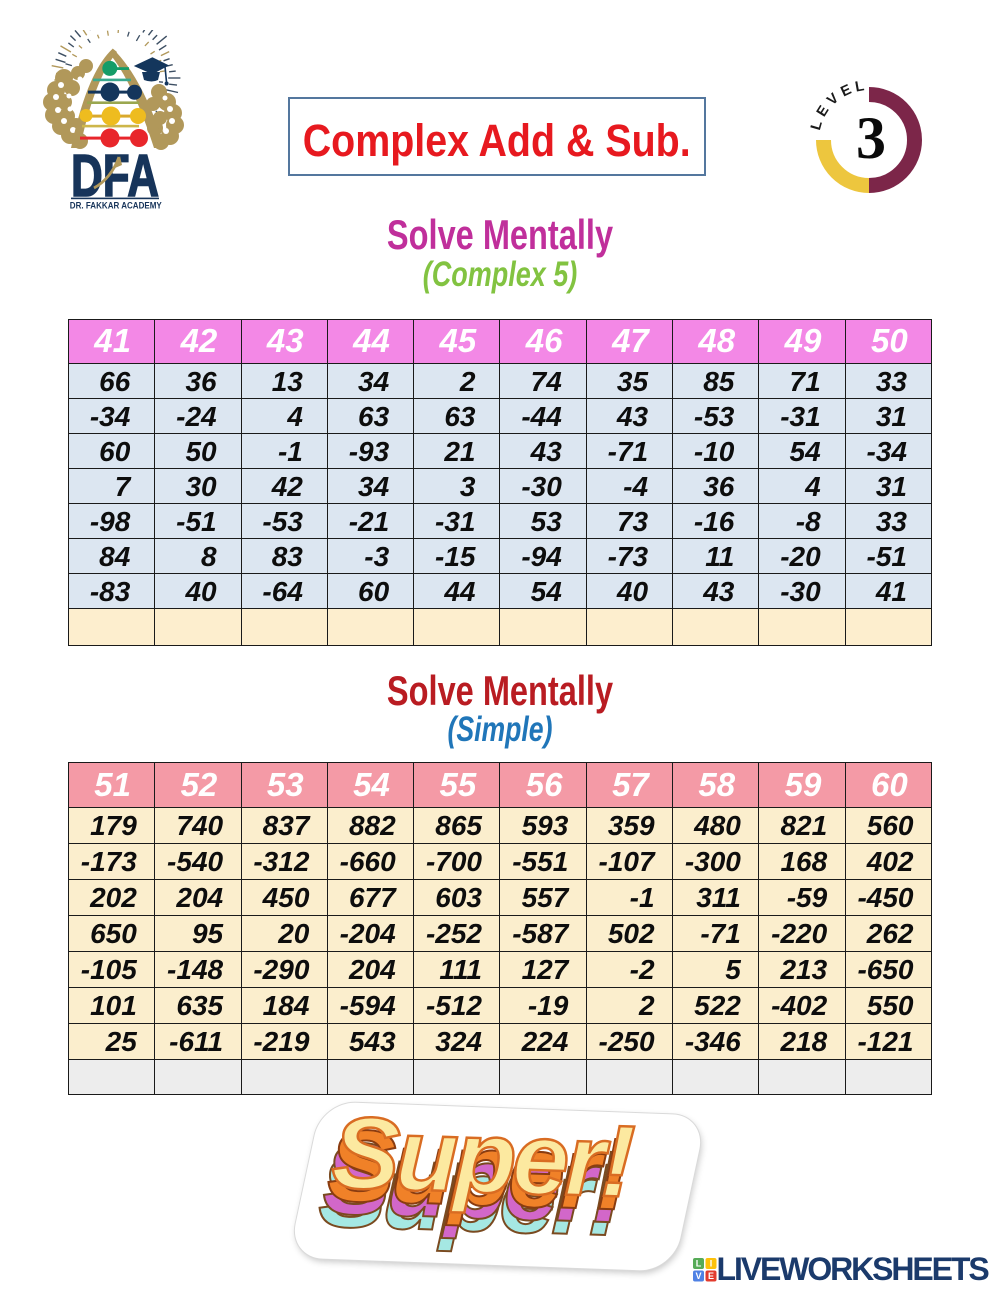 The height and width of the screenshot is (1294, 1000). Describe the element at coordinates (116, 206) in the screenshot. I see `svg-text: DR. FAKKAR ACADEMY` at that location.